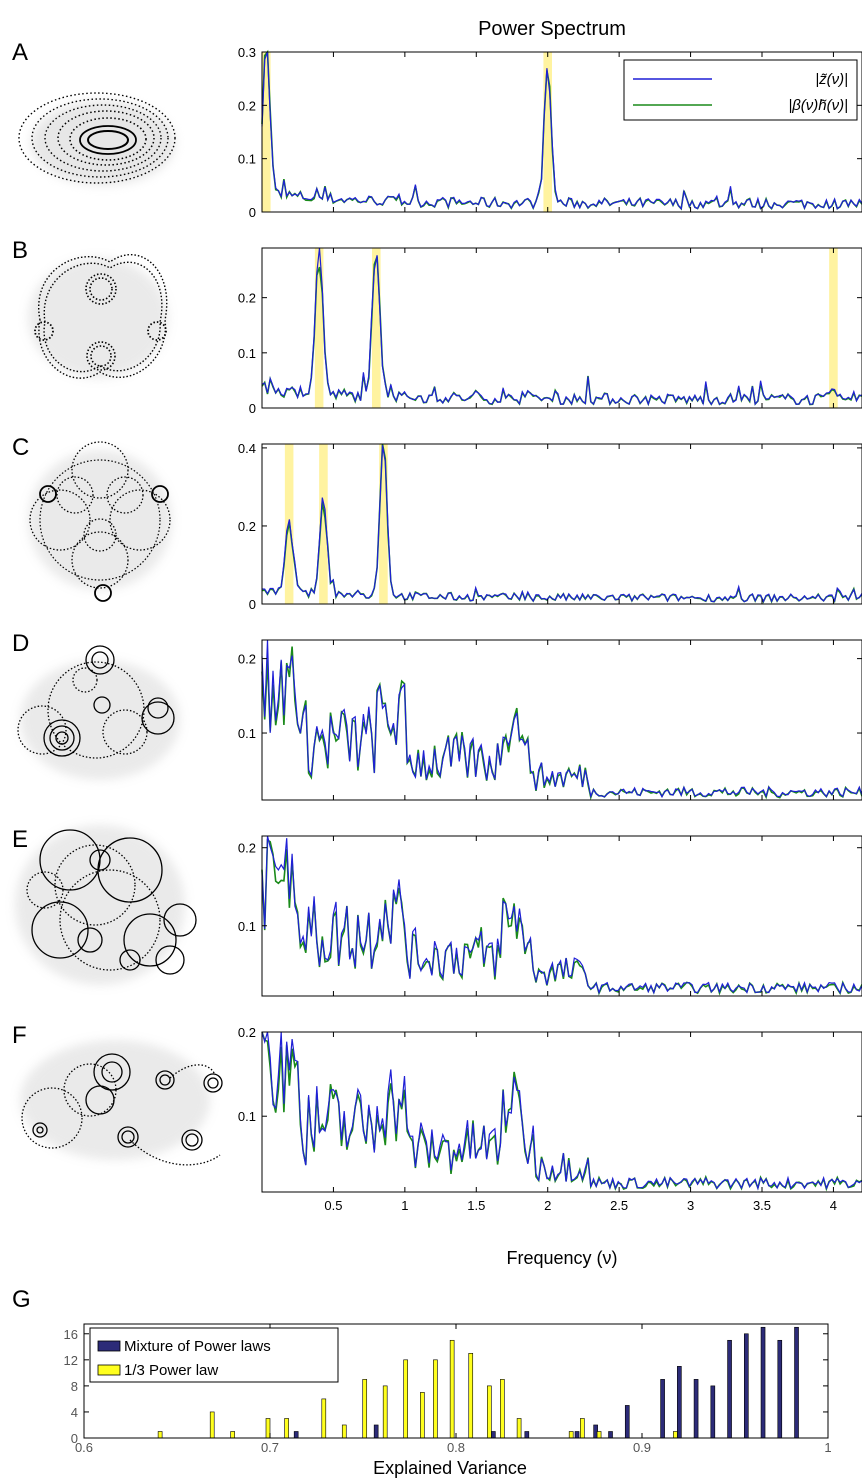 The height and width of the screenshot is (1479, 862). What do you see at coordinates (270, 1447) in the screenshot?
I see `x-tick-label: 0.7` at bounding box center [270, 1447].